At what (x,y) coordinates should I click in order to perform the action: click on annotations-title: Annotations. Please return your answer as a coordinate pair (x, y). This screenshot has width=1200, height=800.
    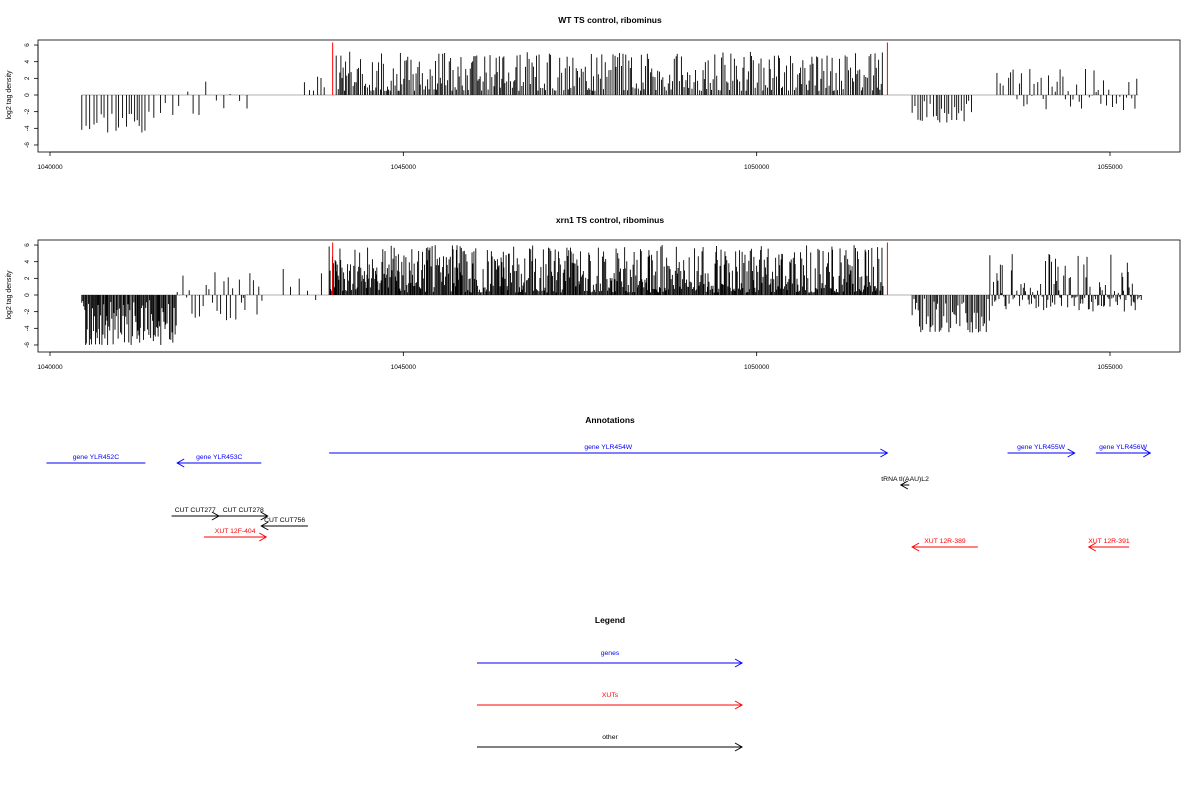
    Looking at the image, I should click on (610, 420).